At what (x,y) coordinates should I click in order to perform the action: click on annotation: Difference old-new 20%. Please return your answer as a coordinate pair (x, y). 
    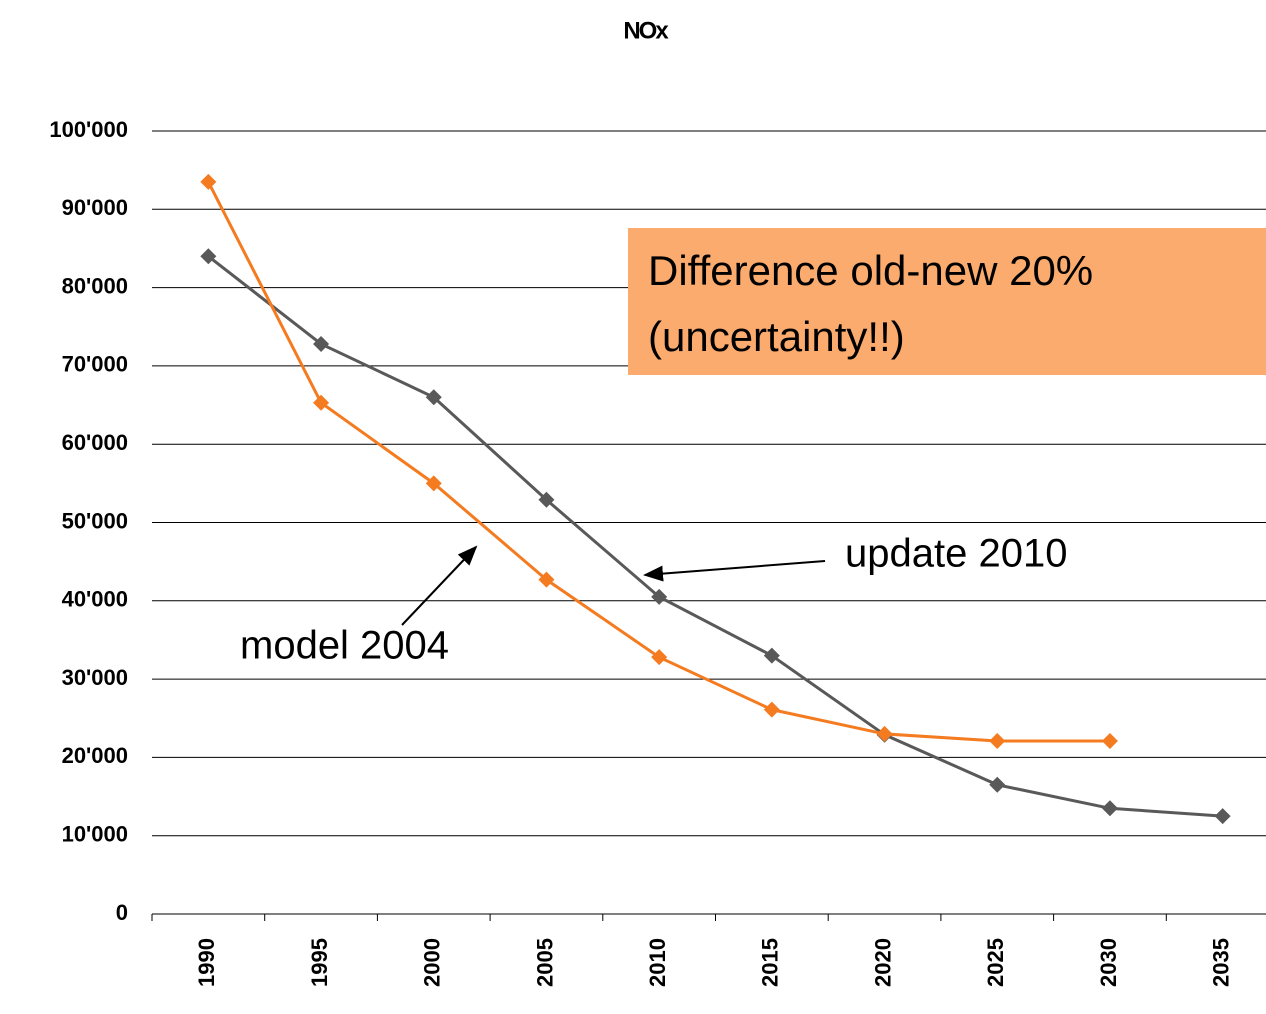
    Looking at the image, I should click on (870, 270).